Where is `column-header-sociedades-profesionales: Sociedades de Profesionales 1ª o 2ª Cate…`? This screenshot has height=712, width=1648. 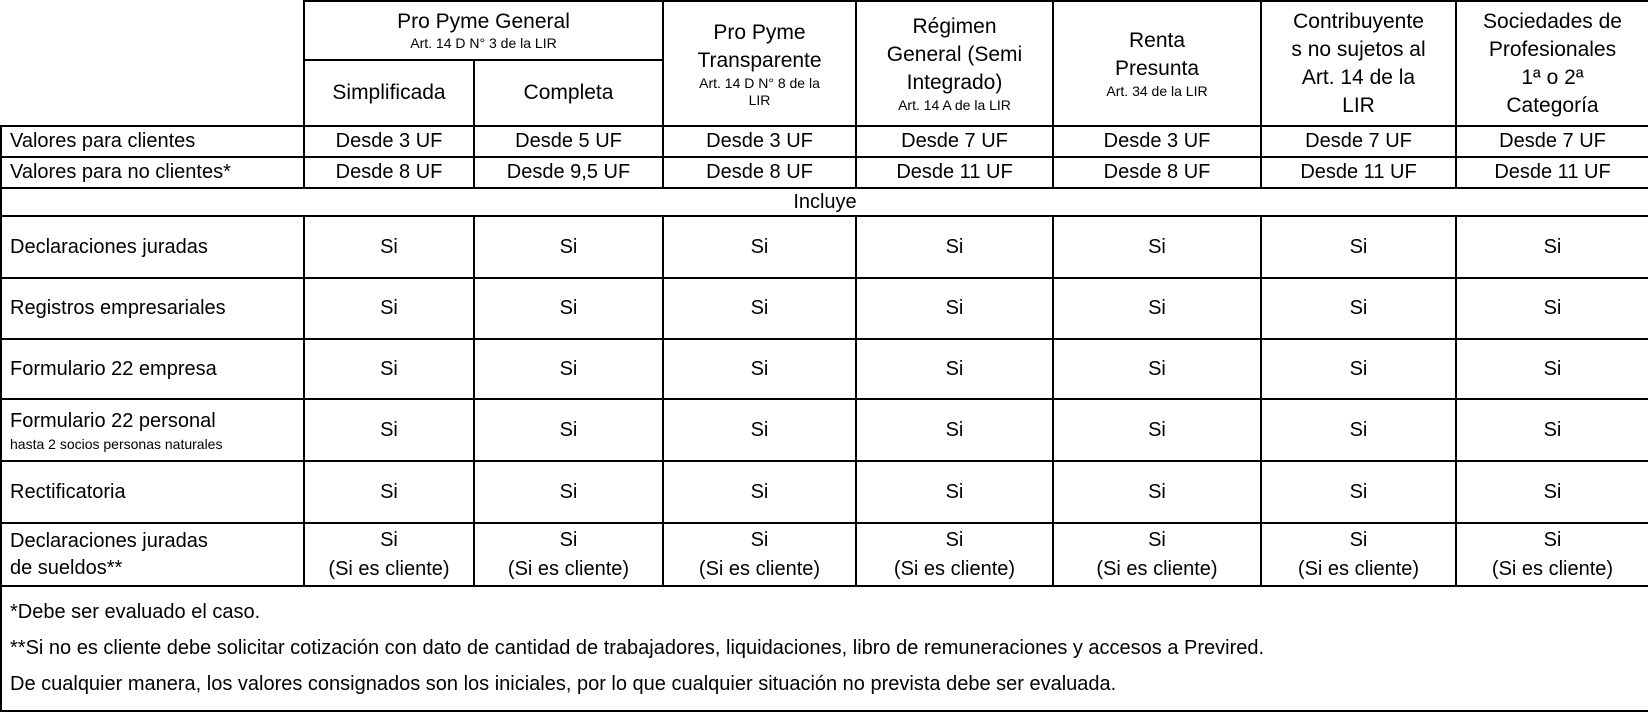
column-header-sociedades-profesionales: Sociedades de Profesionales 1ª o 2ª Cate… is located at coordinates (1551, 63).